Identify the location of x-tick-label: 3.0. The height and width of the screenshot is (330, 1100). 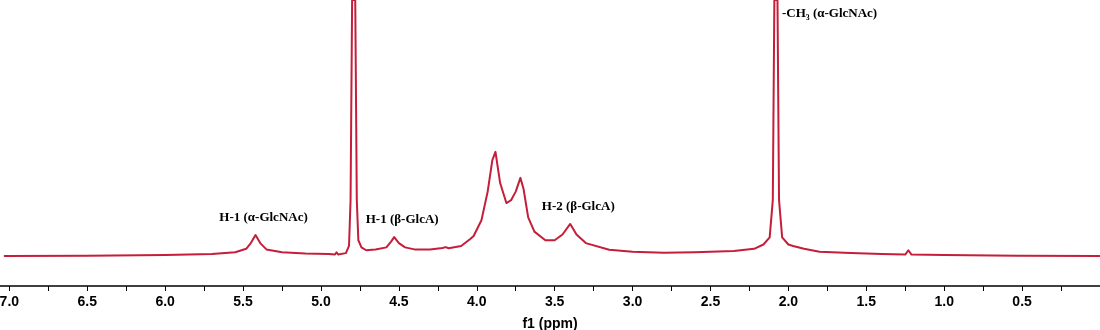
(632, 301).